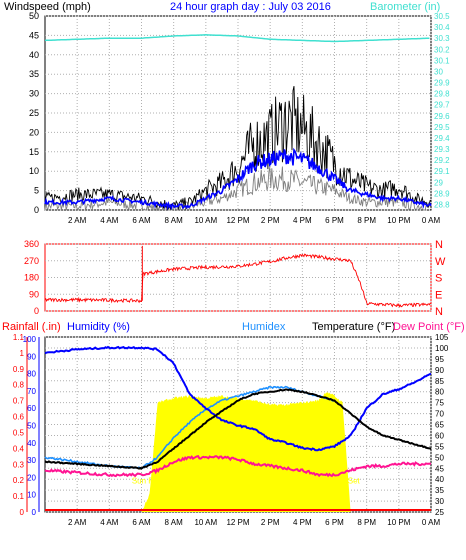 This screenshot has width=466, height=560. Describe the element at coordinates (442, 60) in the screenshot. I see `y2-tick-label: 30.1` at that location.